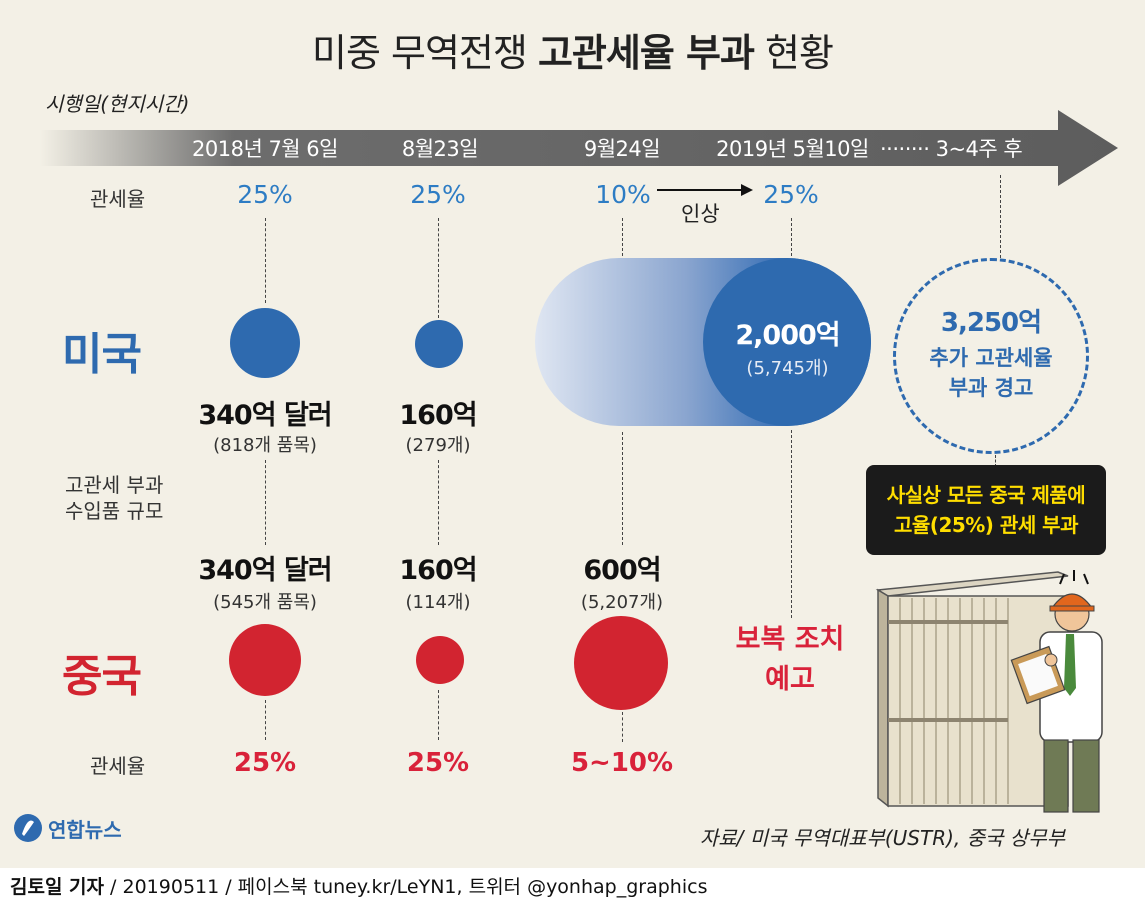  Describe the element at coordinates (438, 602) in the screenshot. I see `china-items-2: (114개)` at that location.